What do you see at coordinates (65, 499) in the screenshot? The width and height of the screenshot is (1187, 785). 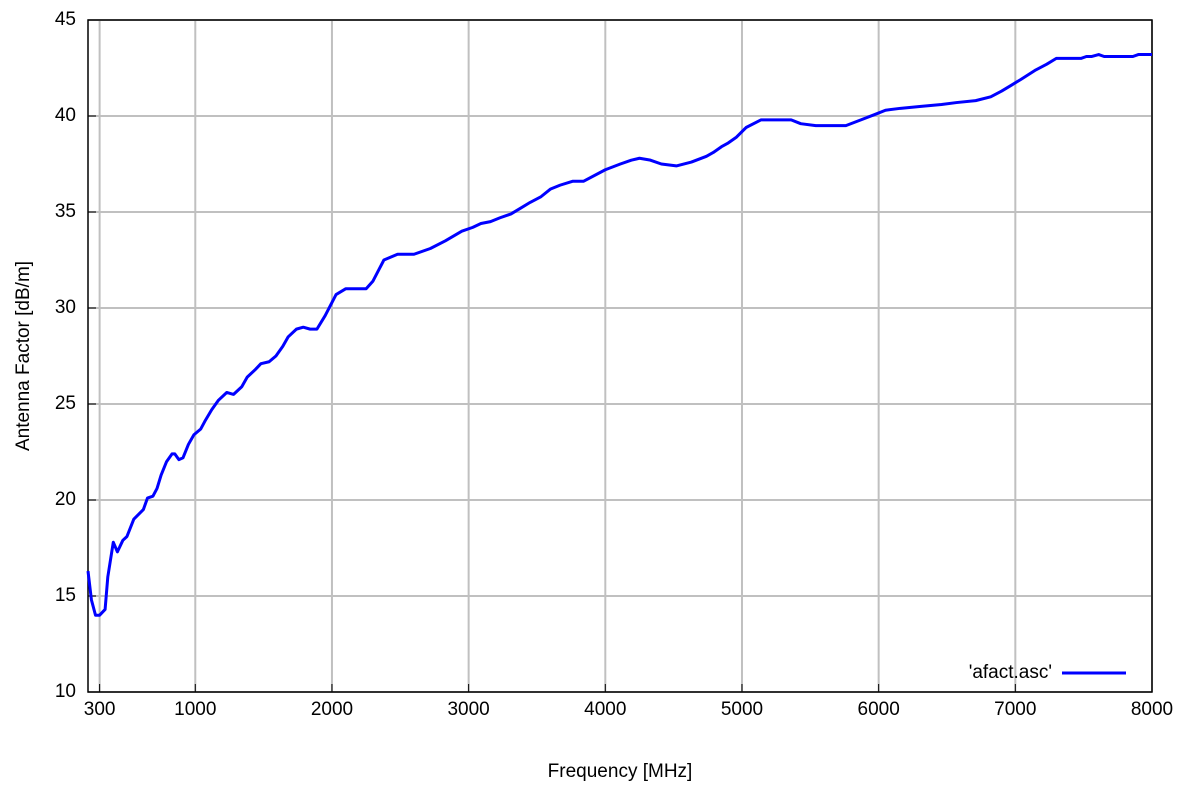 I see `y-tick-label: 20` at bounding box center [65, 499].